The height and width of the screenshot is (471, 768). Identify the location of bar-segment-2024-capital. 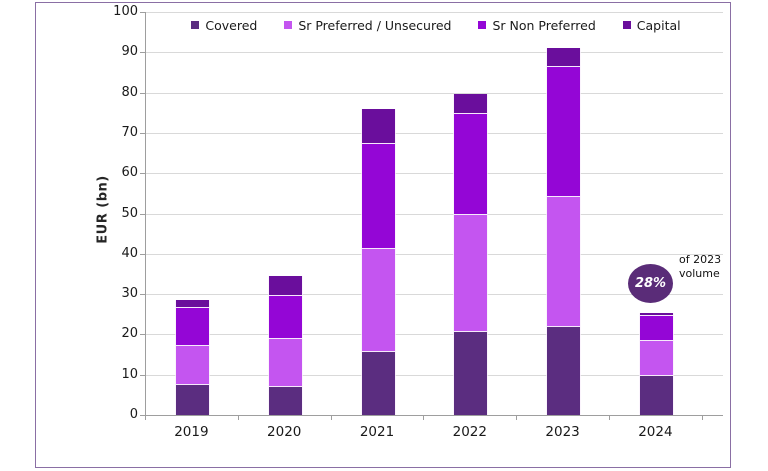
(656, 315).